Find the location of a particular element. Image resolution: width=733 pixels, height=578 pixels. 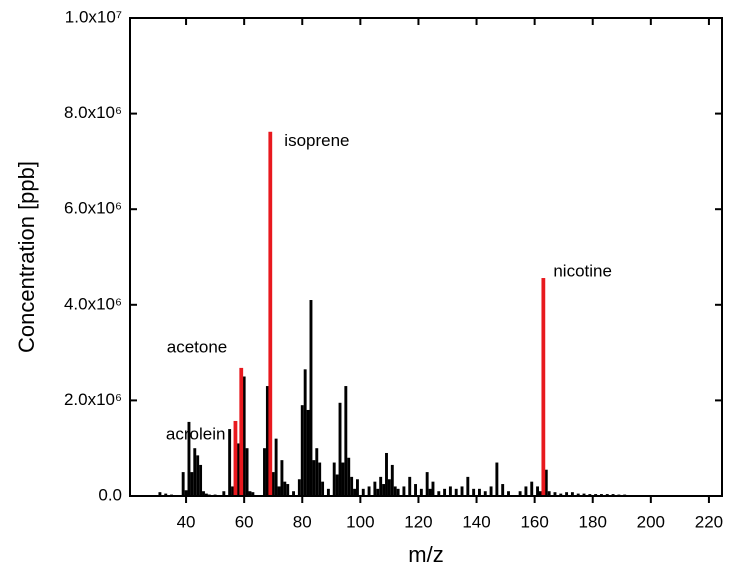

x-tick-label: 60 is located at coordinates (244, 521).